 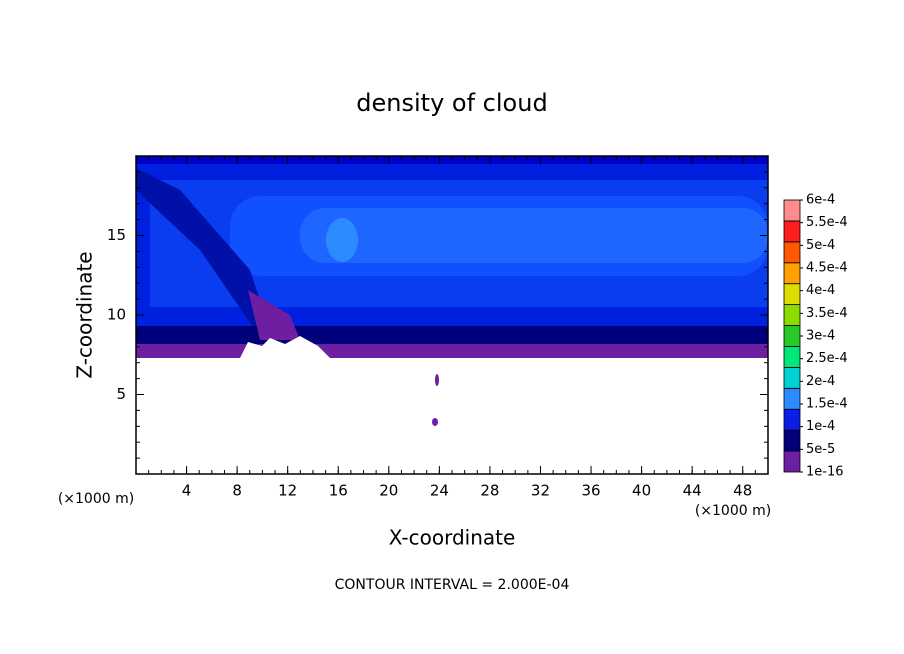 What do you see at coordinates (540, 491) in the screenshot?
I see `x-tick-label: 32` at bounding box center [540, 491].